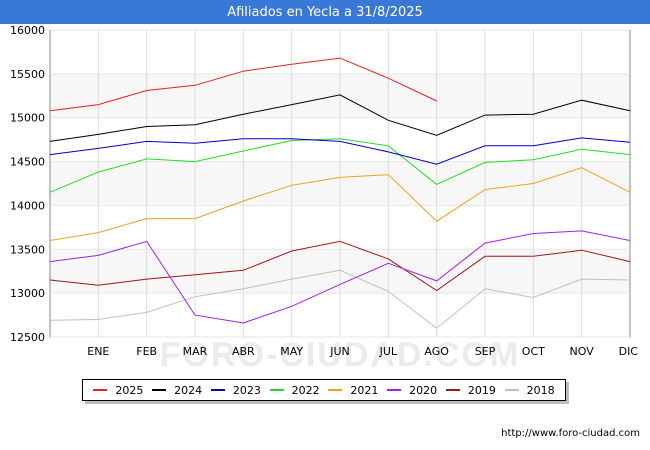  What do you see at coordinates (485, 351) in the screenshot?
I see `x-tick-label: SEP` at bounding box center [485, 351].